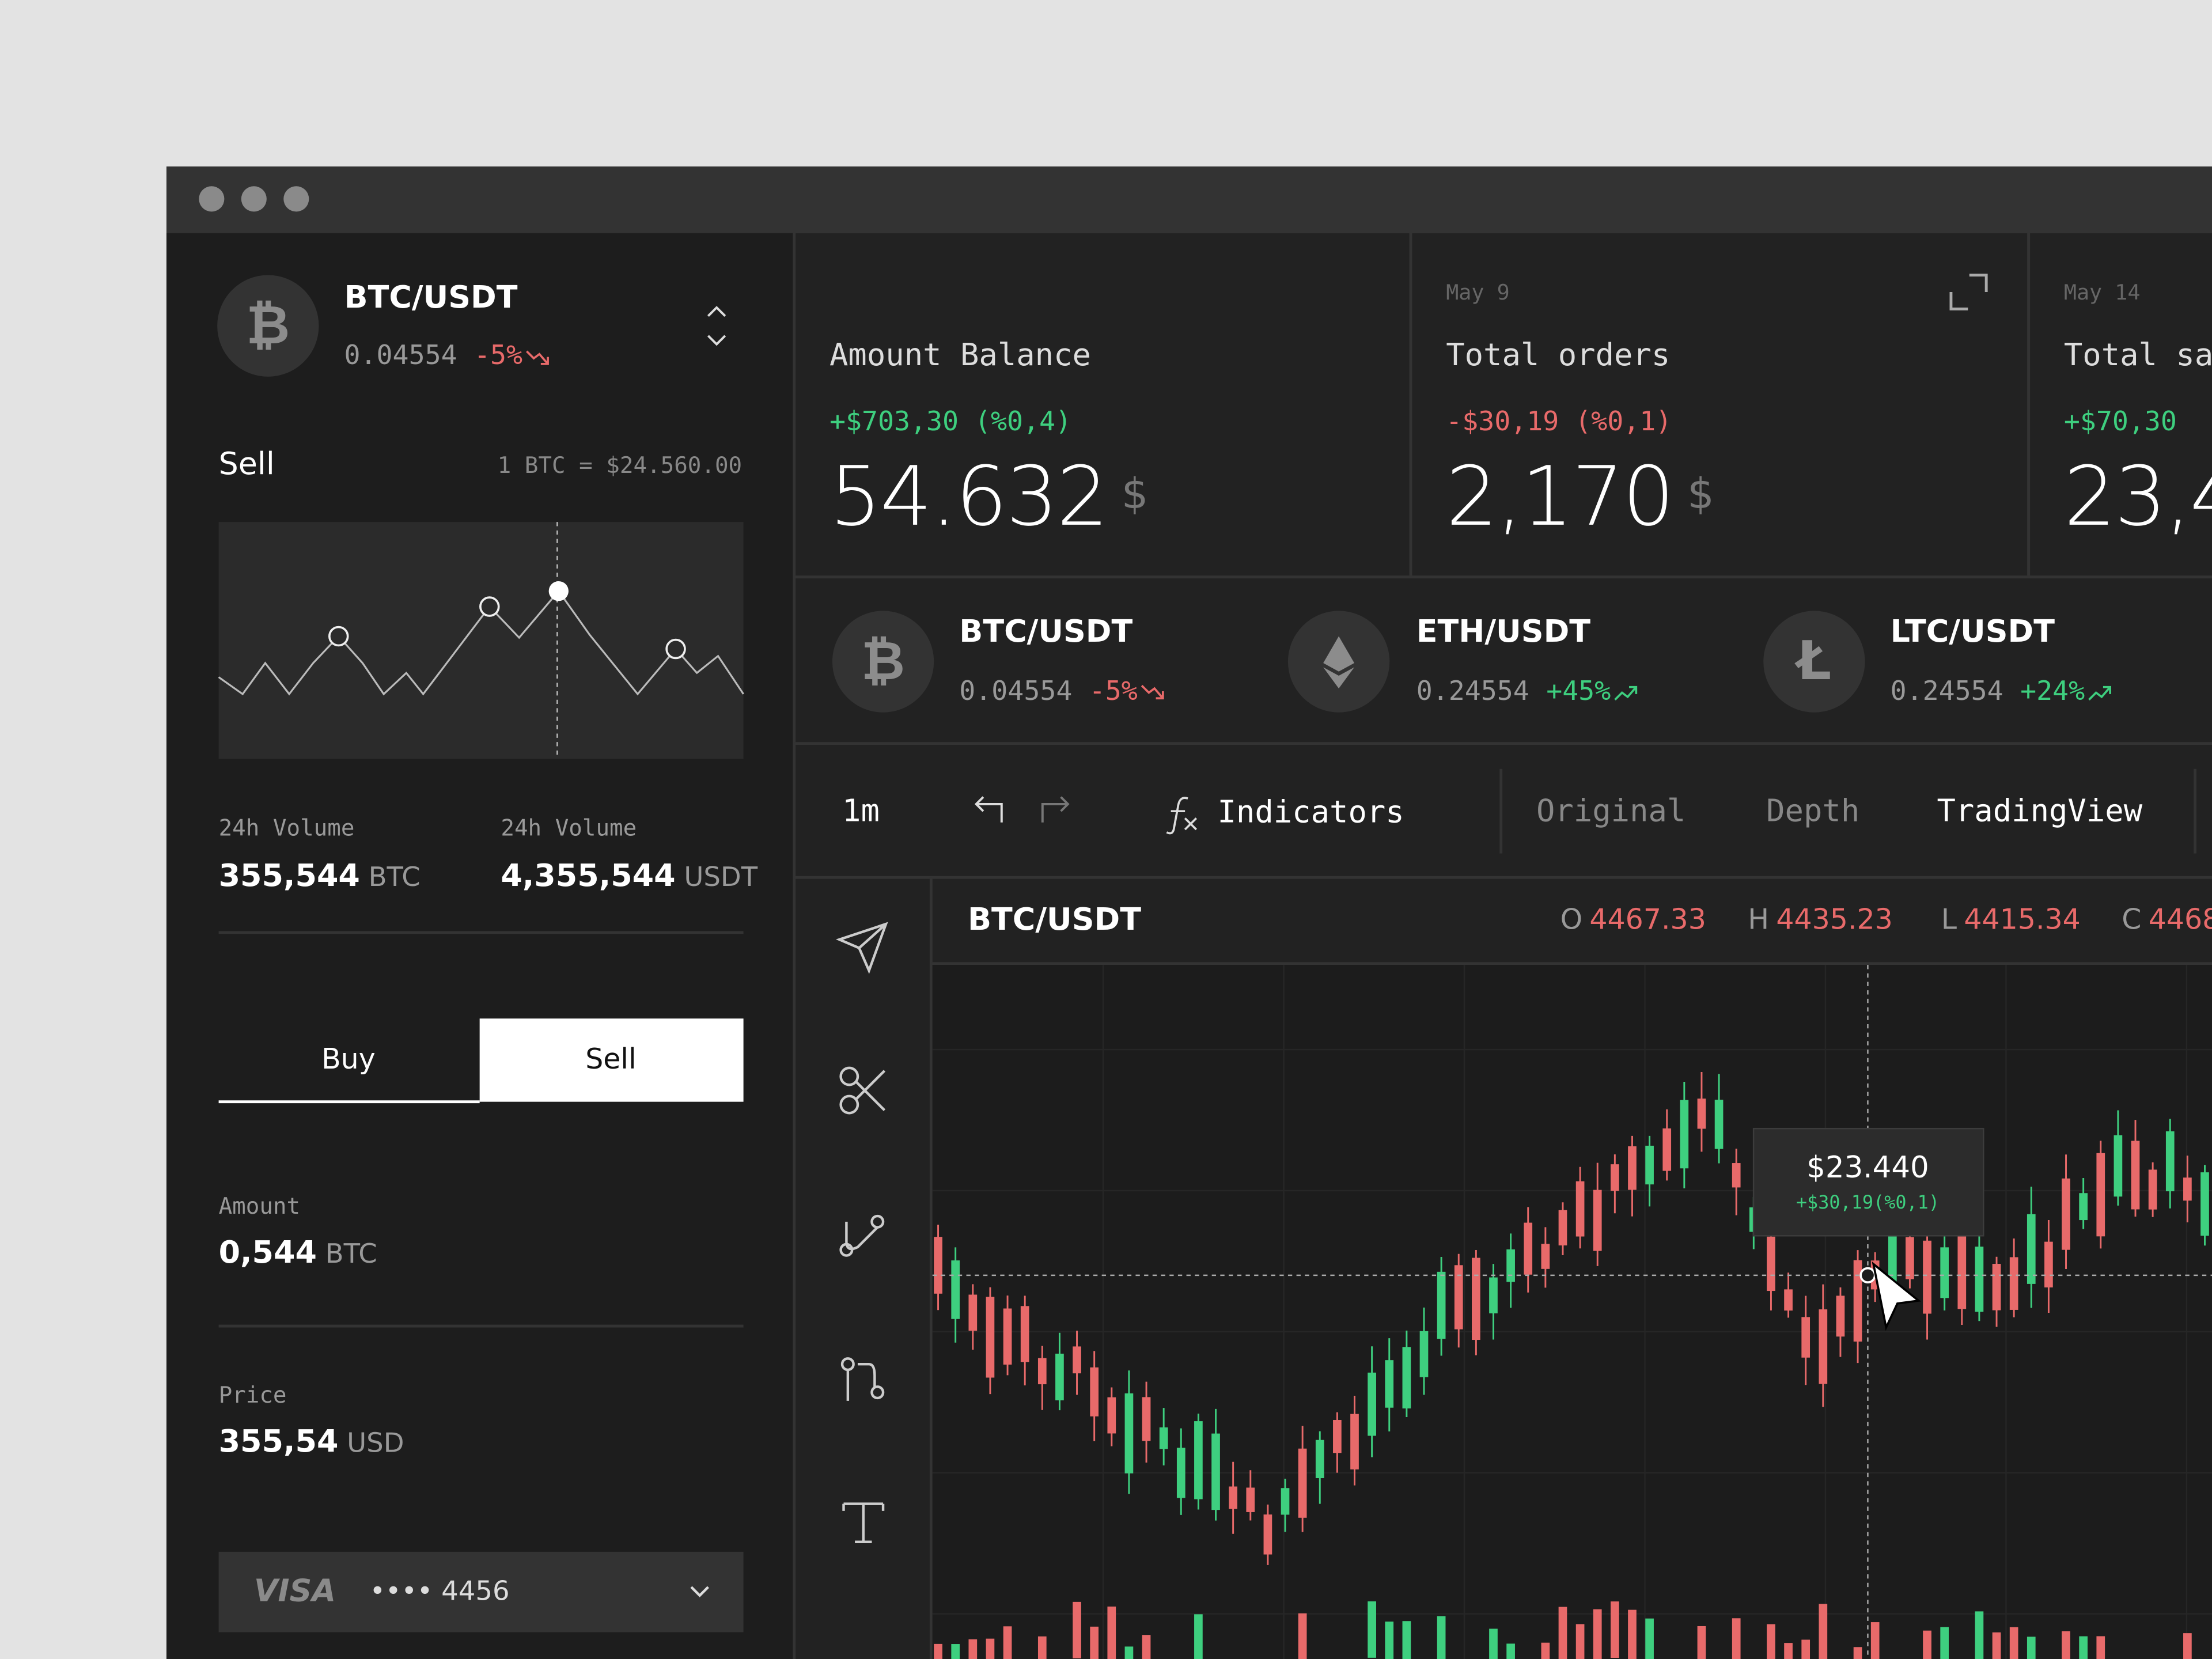  I want to click on view-tab: TradingView, so click(2039, 810).